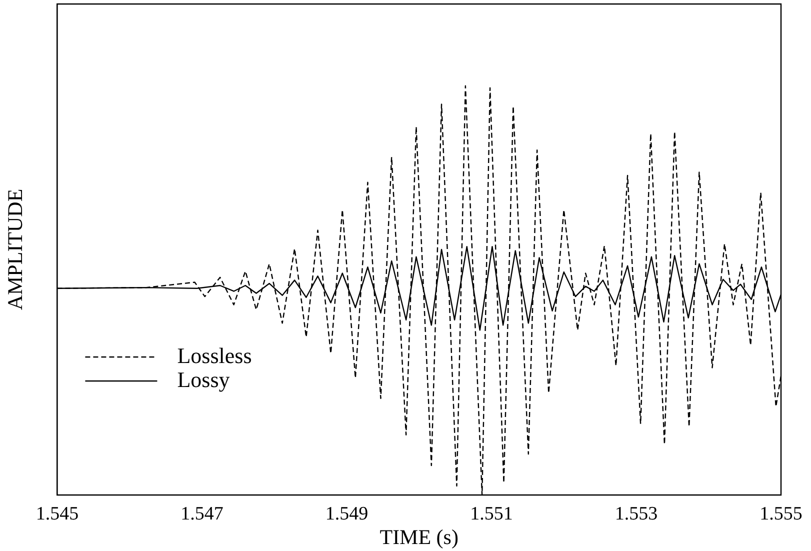 This screenshot has width=811, height=551. What do you see at coordinates (636, 513) in the screenshot?
I see `x-tick-label: 1.553` at bounding box center [636, 513].